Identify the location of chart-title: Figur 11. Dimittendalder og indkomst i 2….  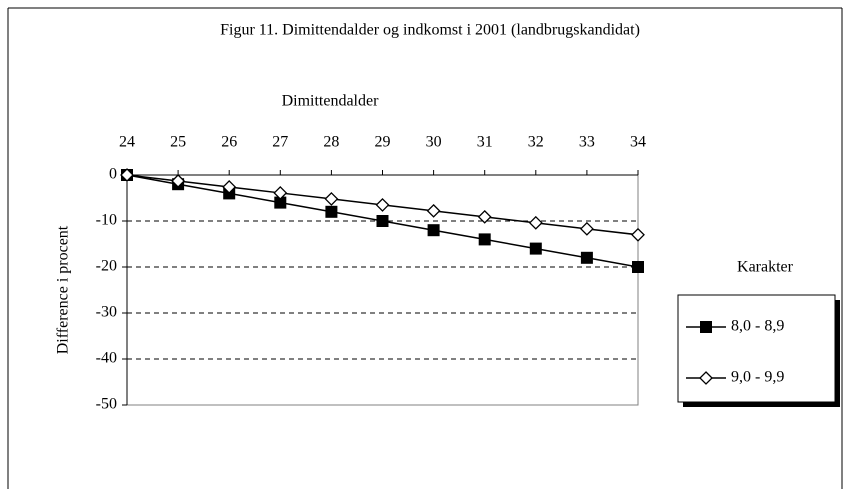
(430, 30).